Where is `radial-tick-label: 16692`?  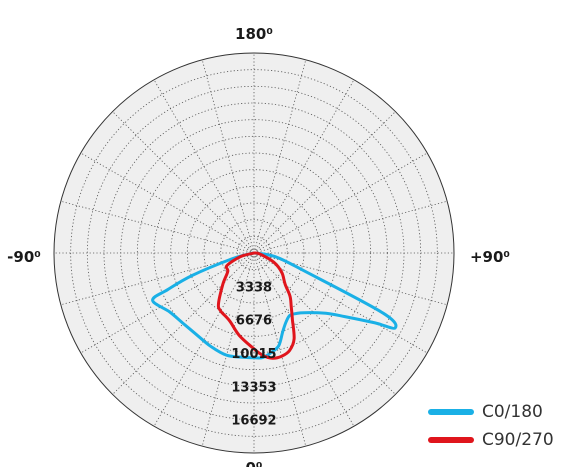
radial-tick-label: 16692 is located at coordinates (253, 421).